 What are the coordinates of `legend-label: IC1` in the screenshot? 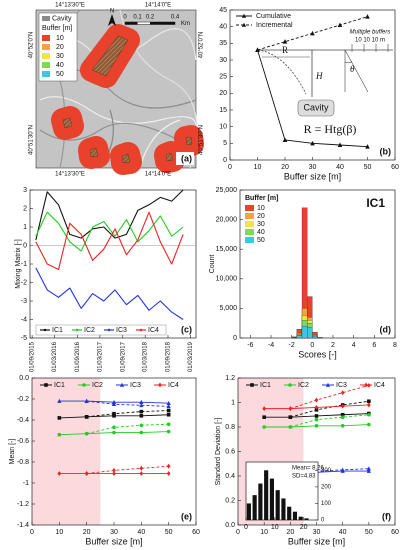 It's located at (265, 385).